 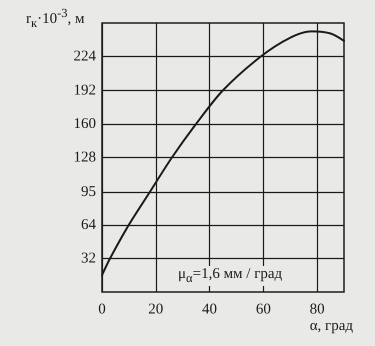 What do you see at coordinates (85, 56) in the screenshot?
I see `y-tick-label: 224` at bounding box center [85, 56].